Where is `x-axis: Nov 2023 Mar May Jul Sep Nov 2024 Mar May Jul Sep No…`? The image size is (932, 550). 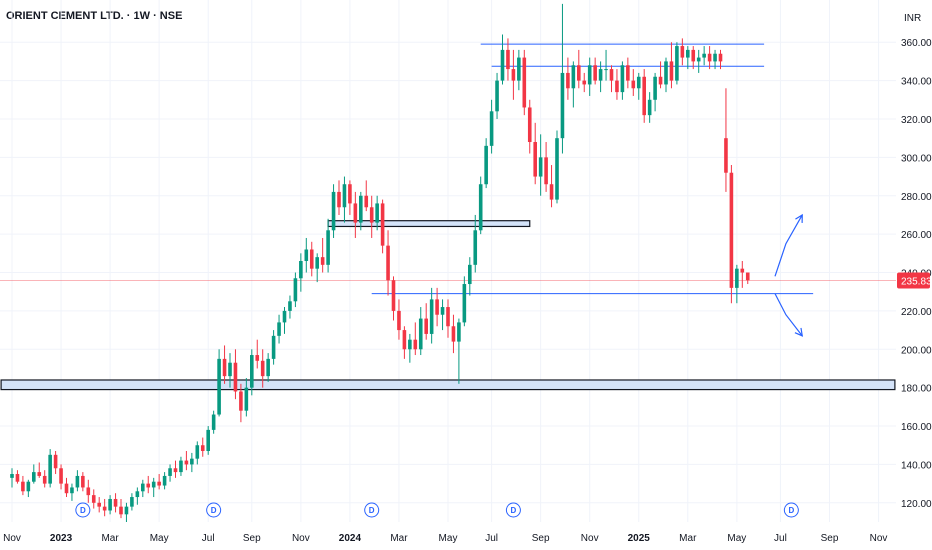
x-axis: Nov 2023 Mar May Jul Sep Nov 2024 Mar May Jul Sep No… is located at coordinates (445, 538).